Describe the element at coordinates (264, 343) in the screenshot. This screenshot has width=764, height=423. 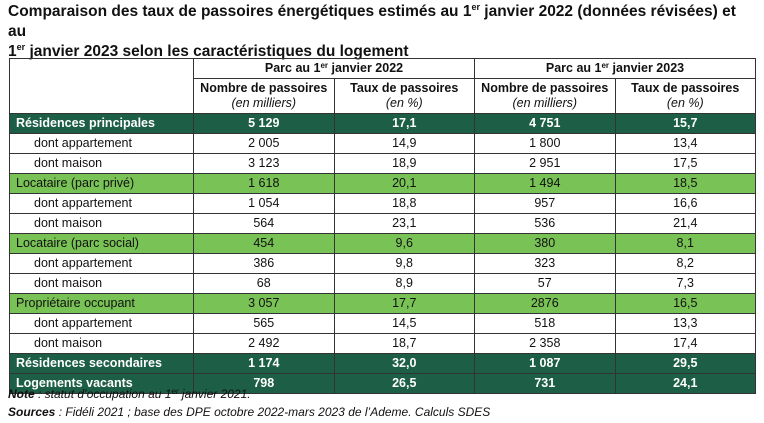
I see `cell-value: 2 492` at that location.